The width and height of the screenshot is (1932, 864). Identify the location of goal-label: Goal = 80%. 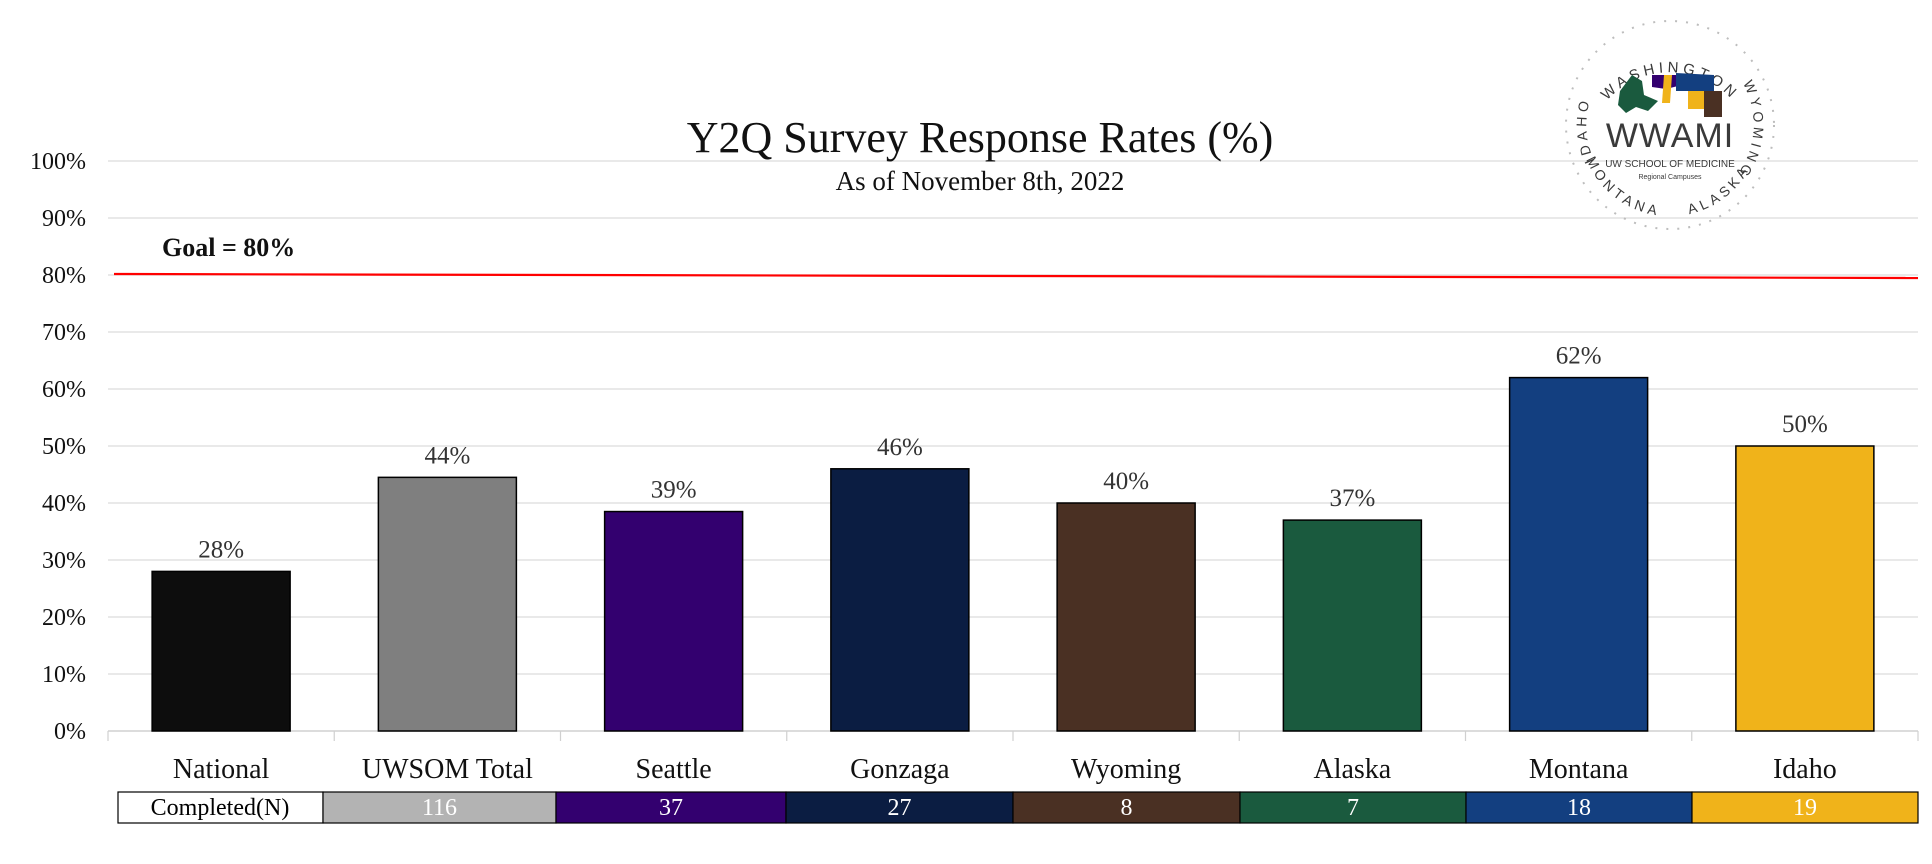
(228, 247).